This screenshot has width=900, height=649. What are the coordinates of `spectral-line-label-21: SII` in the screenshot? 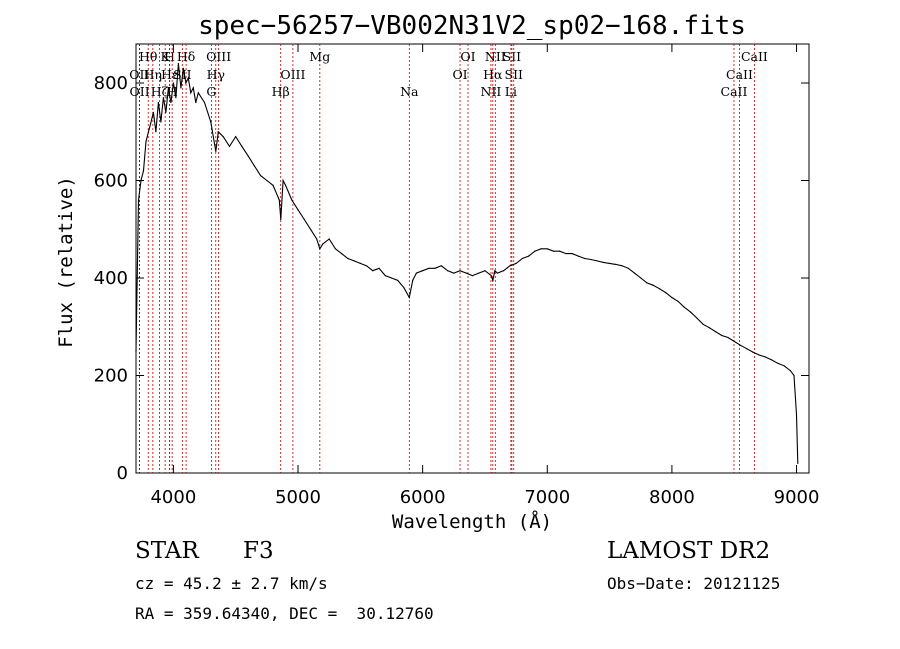 It's located at (512, 56).